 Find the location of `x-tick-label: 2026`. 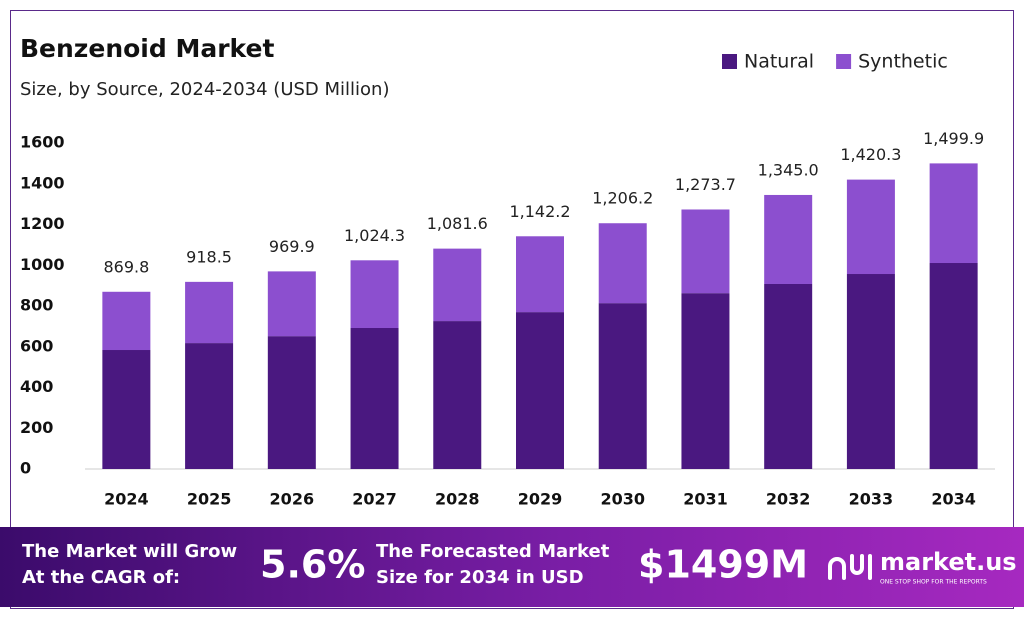

x-tick-label: 2026 is located at coordinates (292, 499).